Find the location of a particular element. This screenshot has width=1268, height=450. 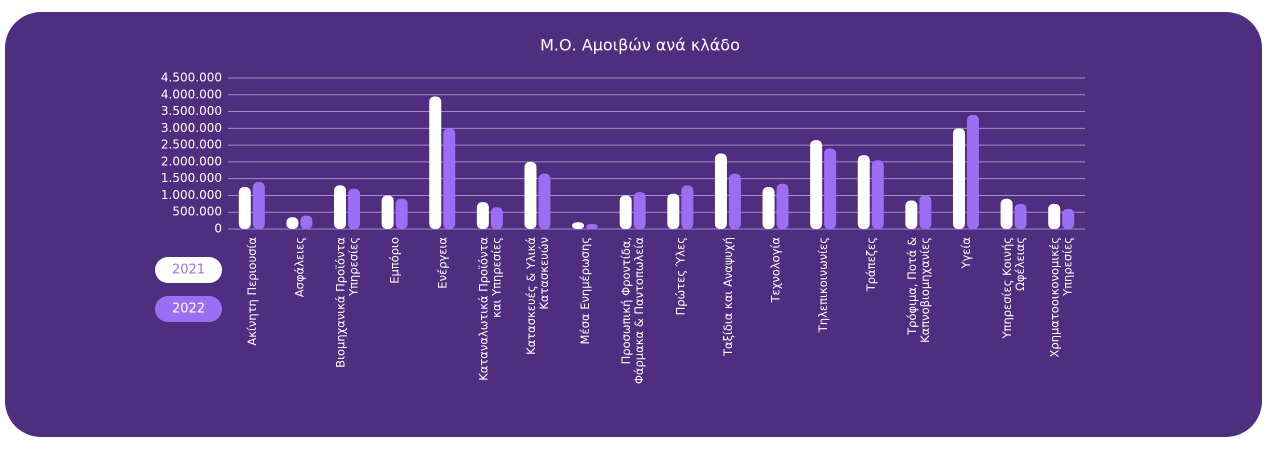

x-tick-label: Καταναλωτικά Προϊόντακαι Υπηρεσίες is located at coordinates (489, 309).